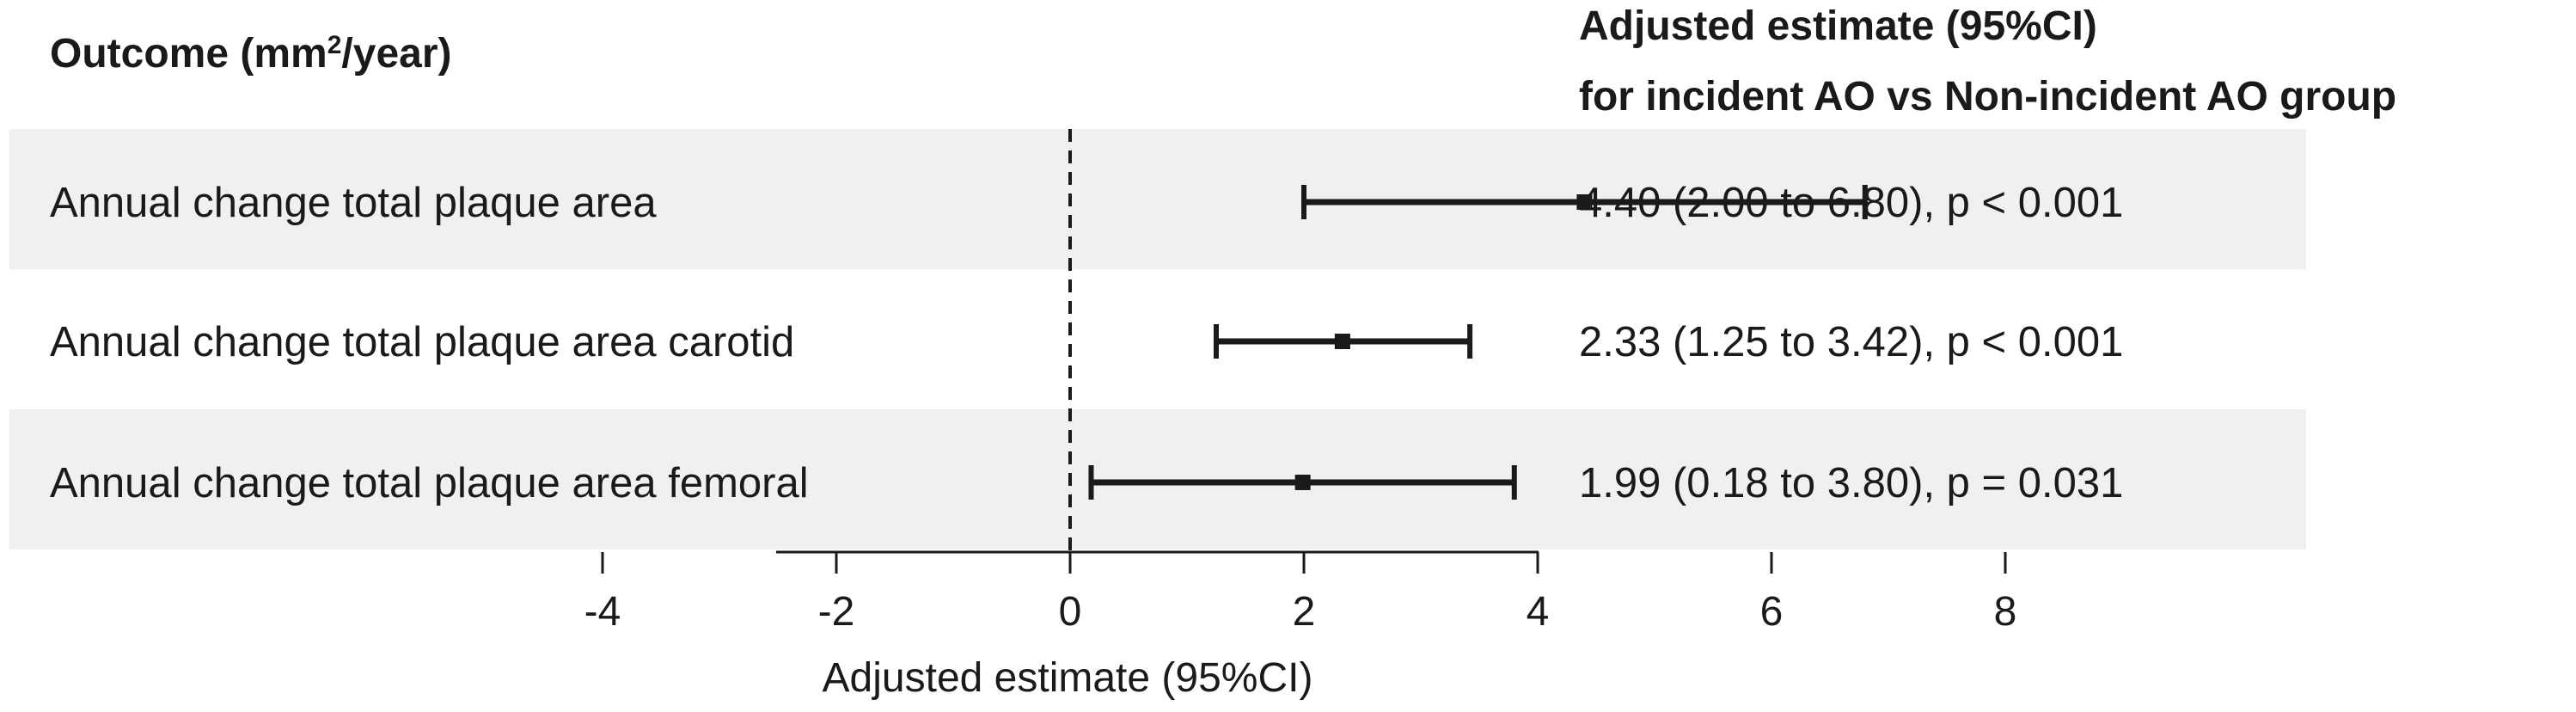  Describe the element at coordinates (1987, 97) in the screenshot. I see `estimate-column-header-line2: for incident AO vs Non-incident AO group` at that location.